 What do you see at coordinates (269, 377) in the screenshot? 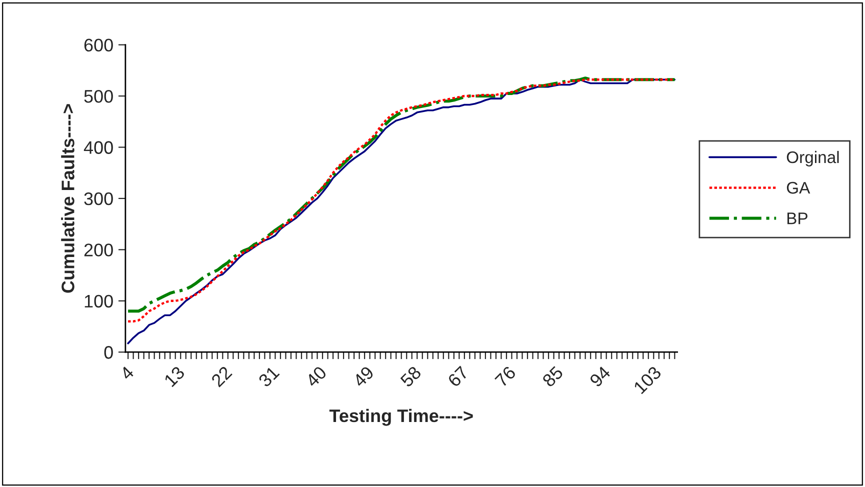
I see `x-tick-label: 31` at bounding box center [269, 377].